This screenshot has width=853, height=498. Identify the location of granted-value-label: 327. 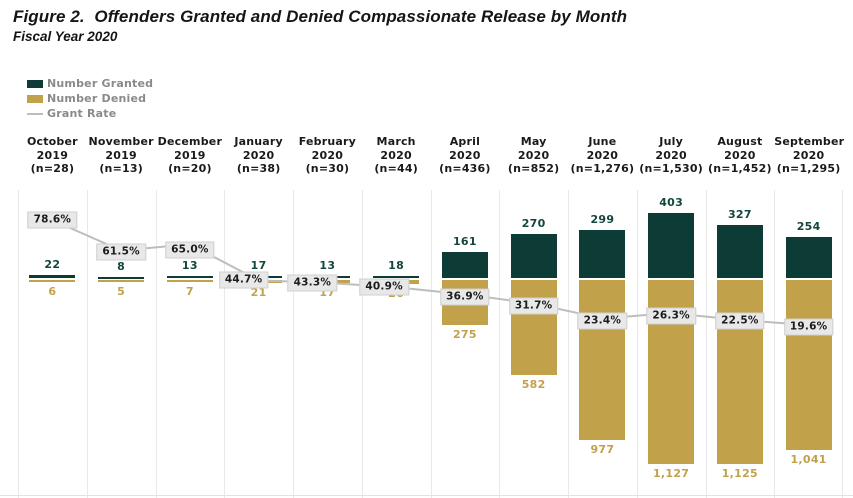
(739, 215).